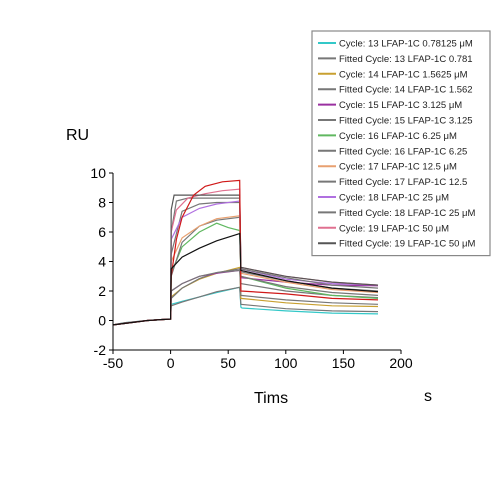  I want to click on legend-entry: Cycle: 18 LFAP-1C 25 μM, so click(394, 198).